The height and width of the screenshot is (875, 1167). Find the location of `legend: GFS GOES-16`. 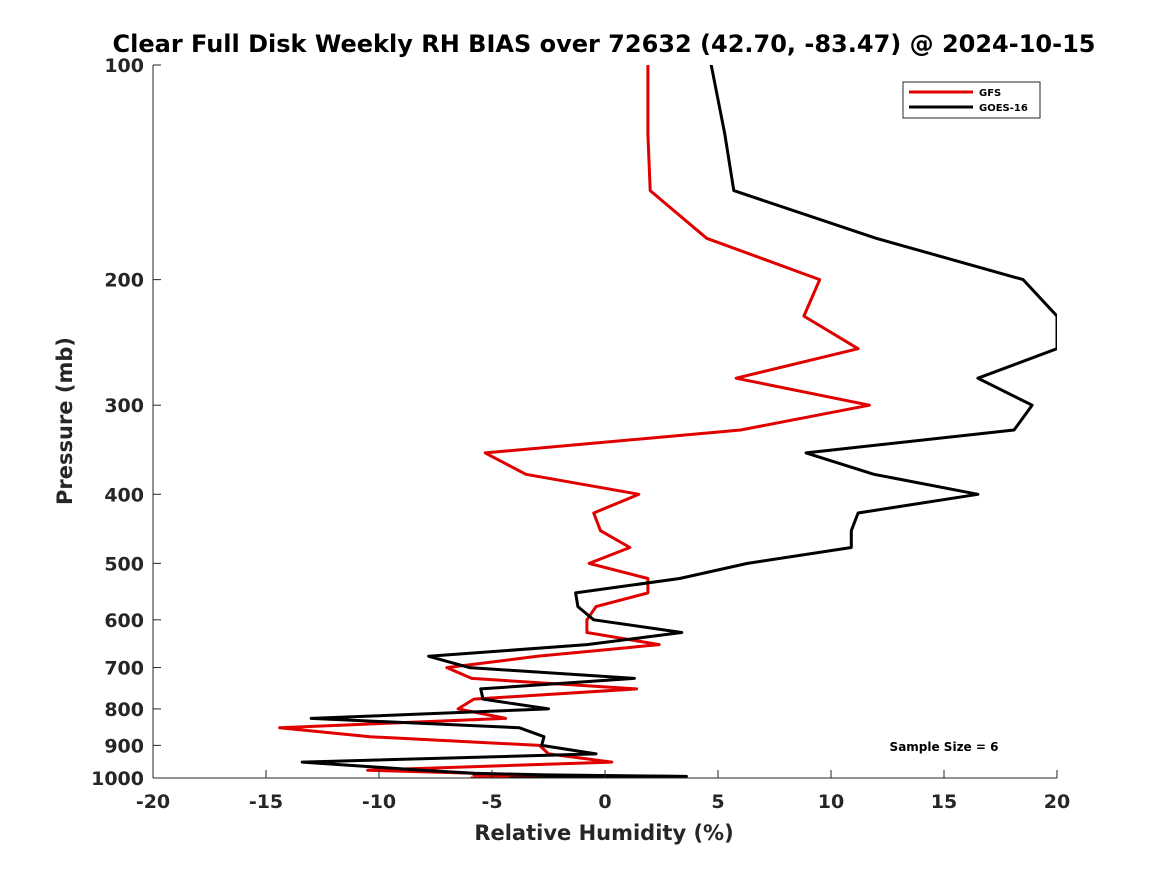

legend: GFS GOES-16 is located at coordinates (971, 100).